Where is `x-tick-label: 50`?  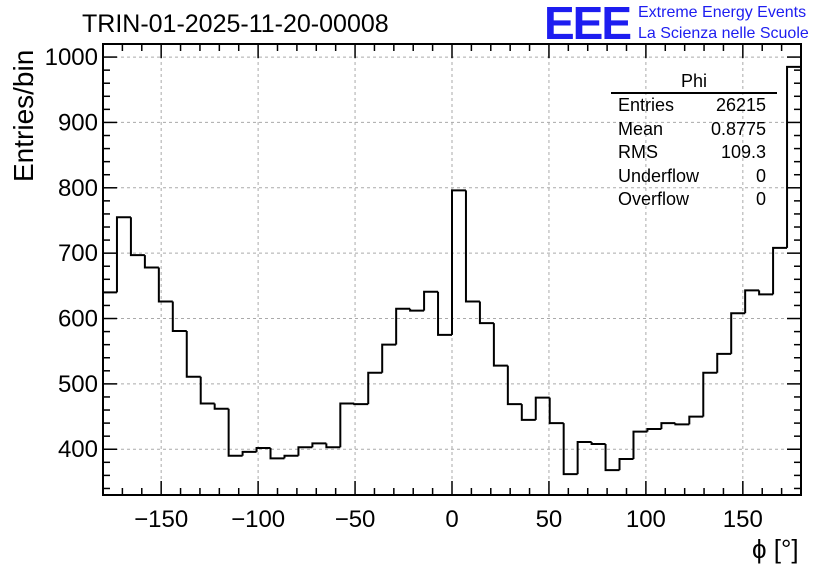
x-tick-label: 50 is located at coordinates (549, 519).